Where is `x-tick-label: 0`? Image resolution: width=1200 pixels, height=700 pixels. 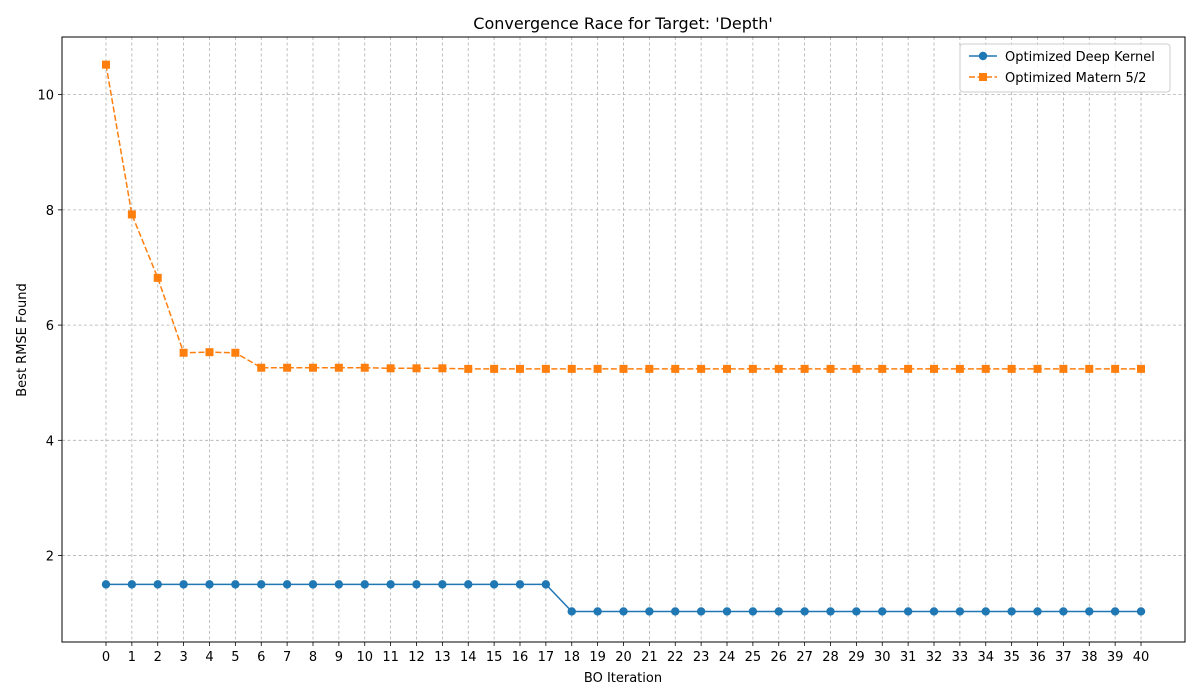 x-tick-label: 0 is located at coordinates (106, 657).